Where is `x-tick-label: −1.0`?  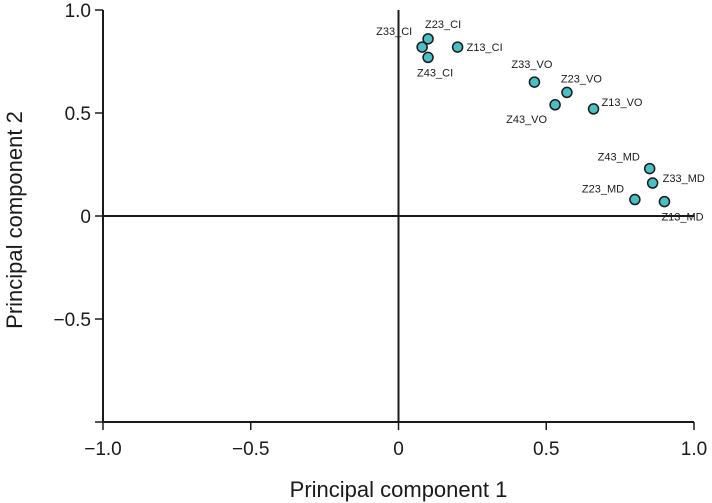
x-tick-label: −1.0 is located at coordinates (103, 449).